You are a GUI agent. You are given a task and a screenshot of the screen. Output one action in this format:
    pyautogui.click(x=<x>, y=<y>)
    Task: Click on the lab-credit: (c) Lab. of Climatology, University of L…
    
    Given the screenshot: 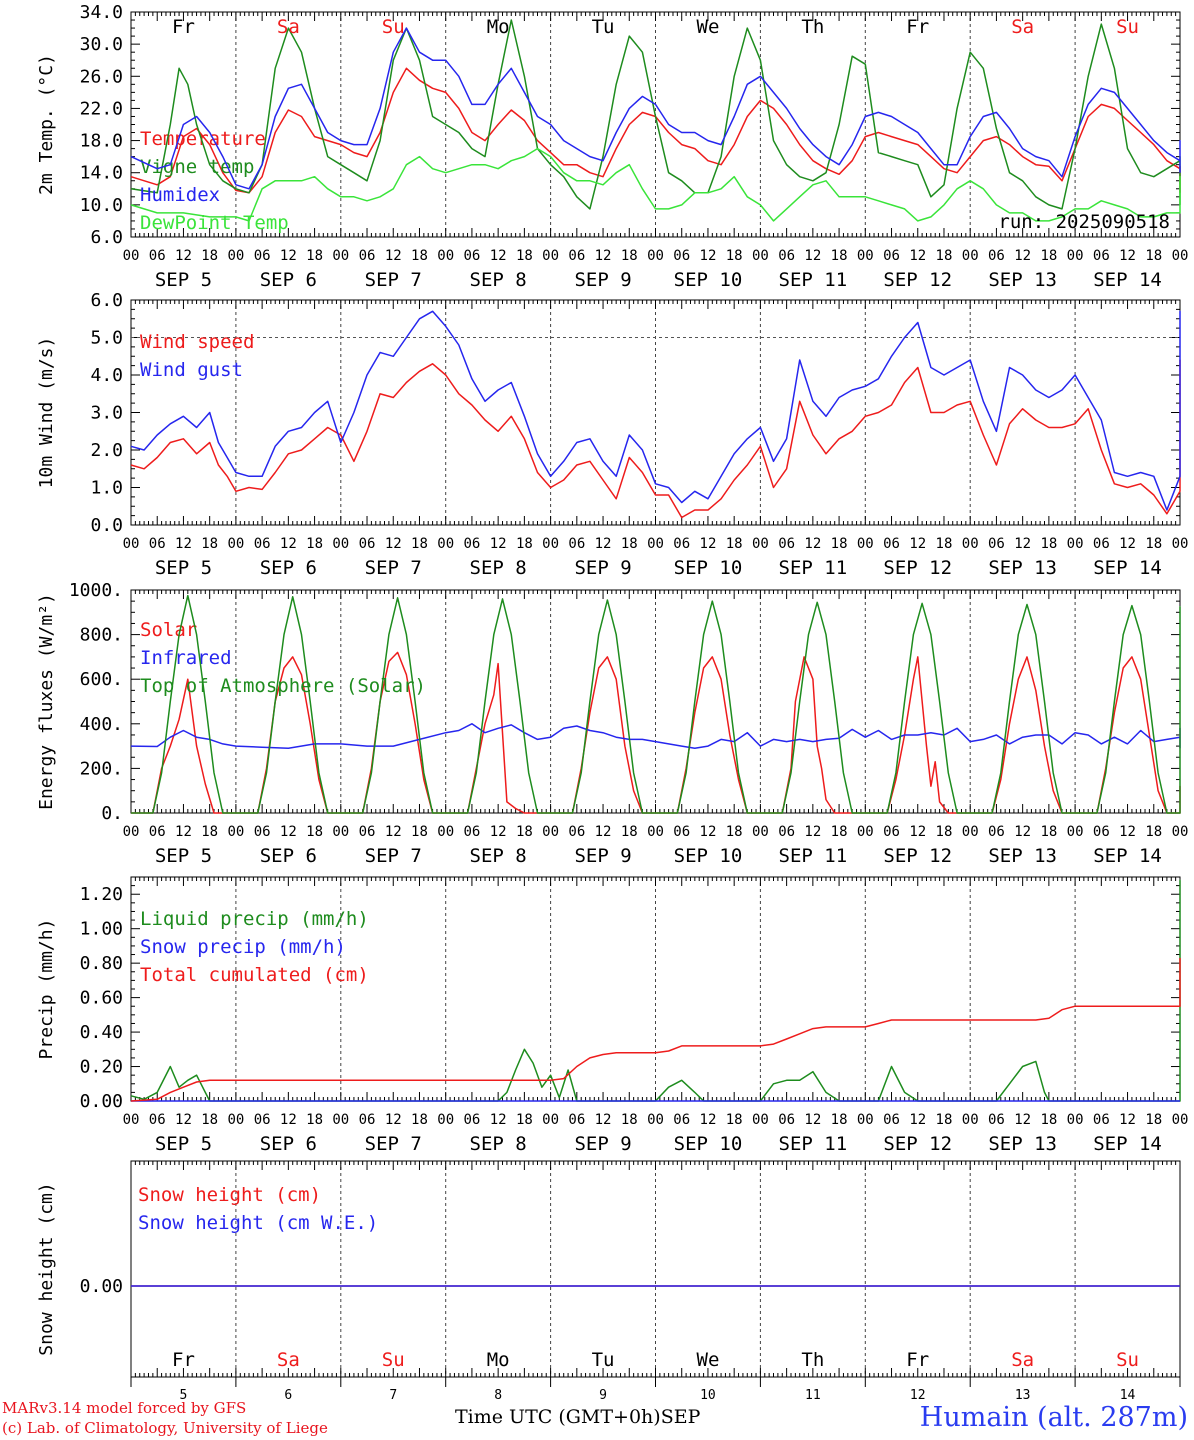 What is the action you would take?
    pyautogui.click(x=165, y=1428)
    